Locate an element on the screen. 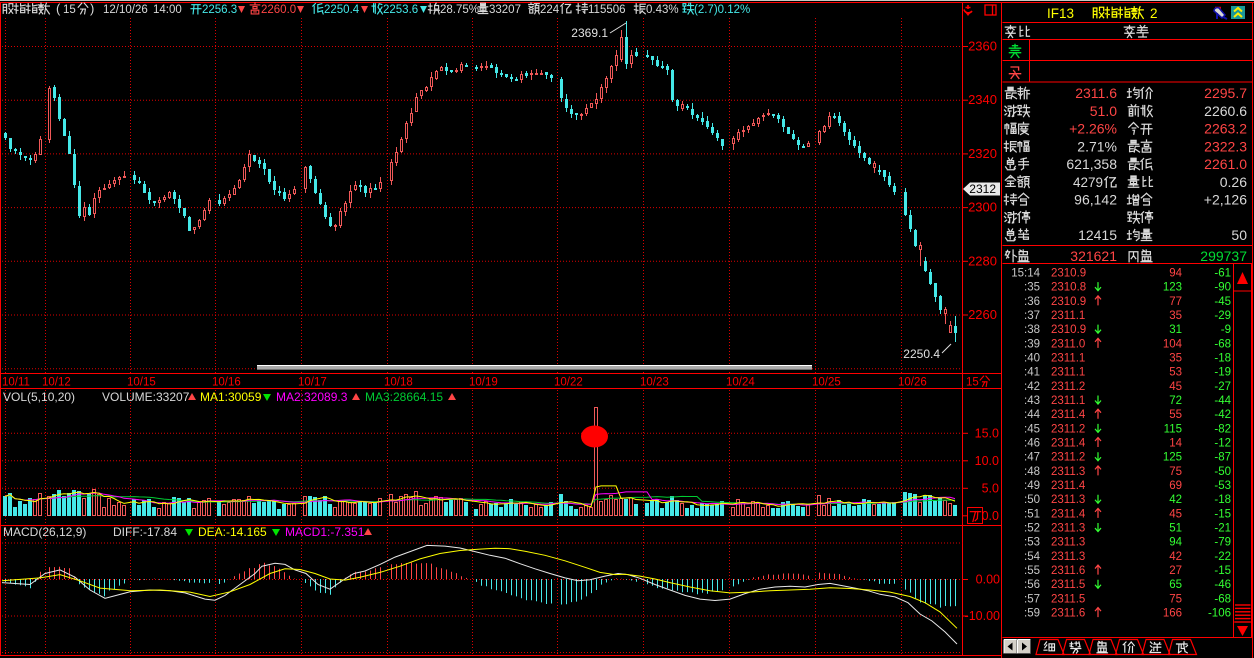 This screenshot has width=1254, height=658. svg-text: -12 is located at coordinates (1222, 444).